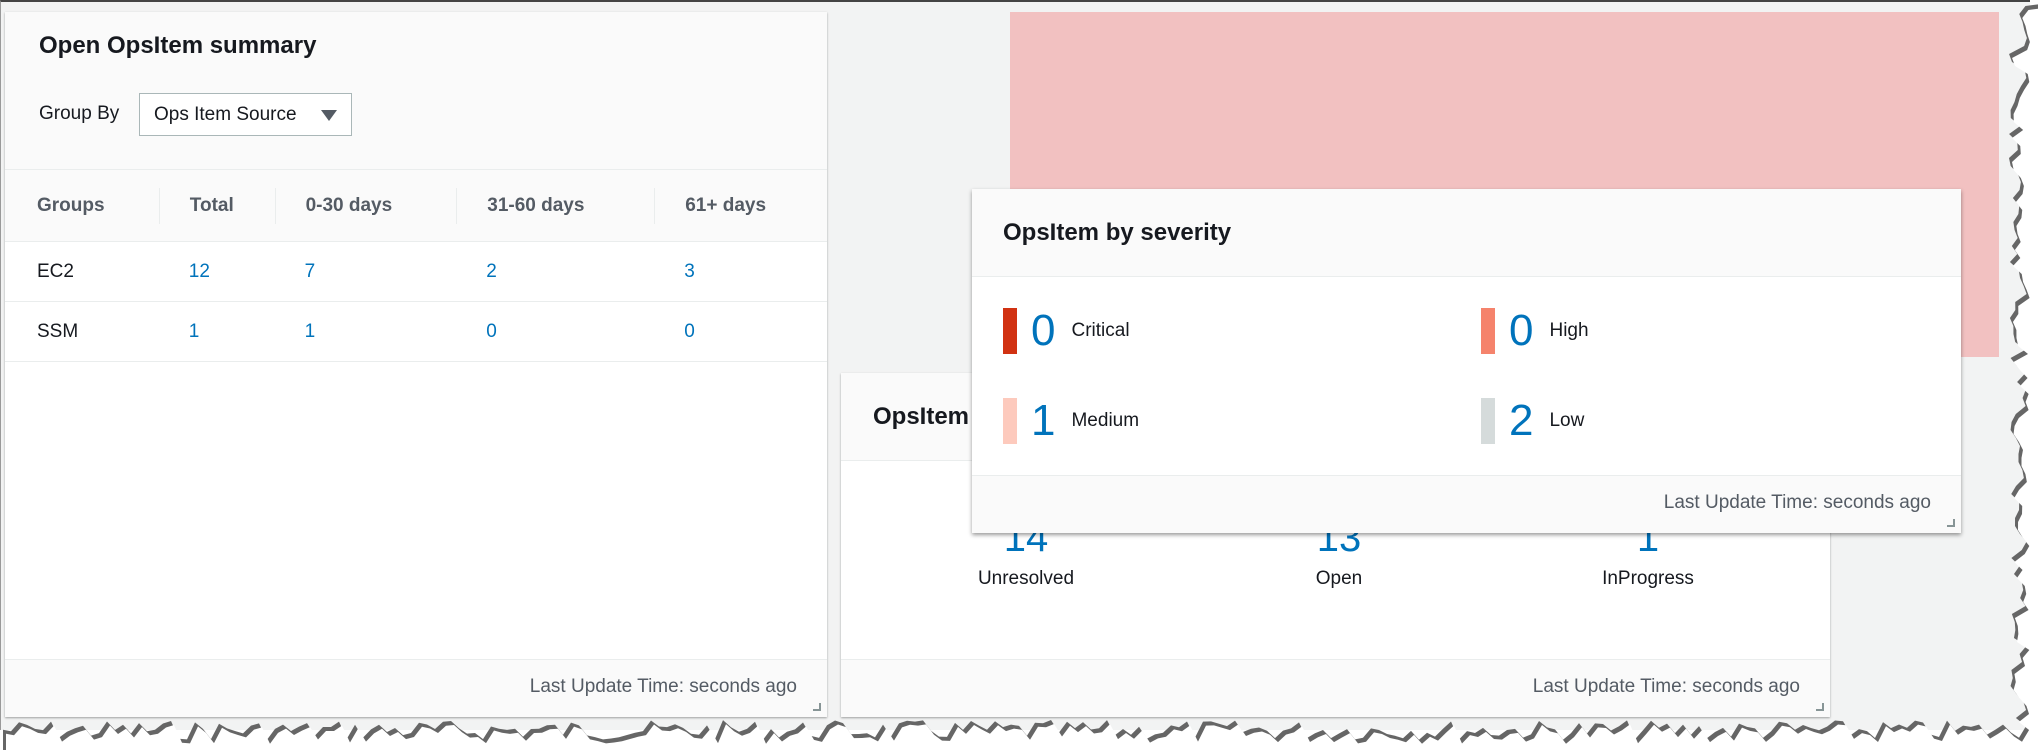 This screenshot has height=750, width=2038. Describe the element at coordinates (1648, 578) in the screenshot. I see `stat-label: InProgress` at that location.